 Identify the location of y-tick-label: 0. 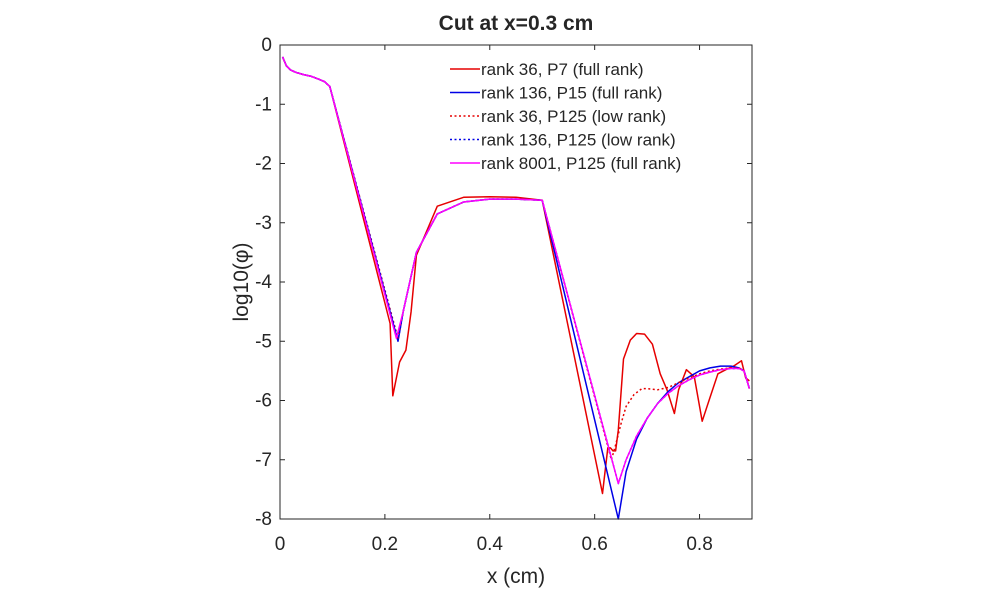
(266, 45).